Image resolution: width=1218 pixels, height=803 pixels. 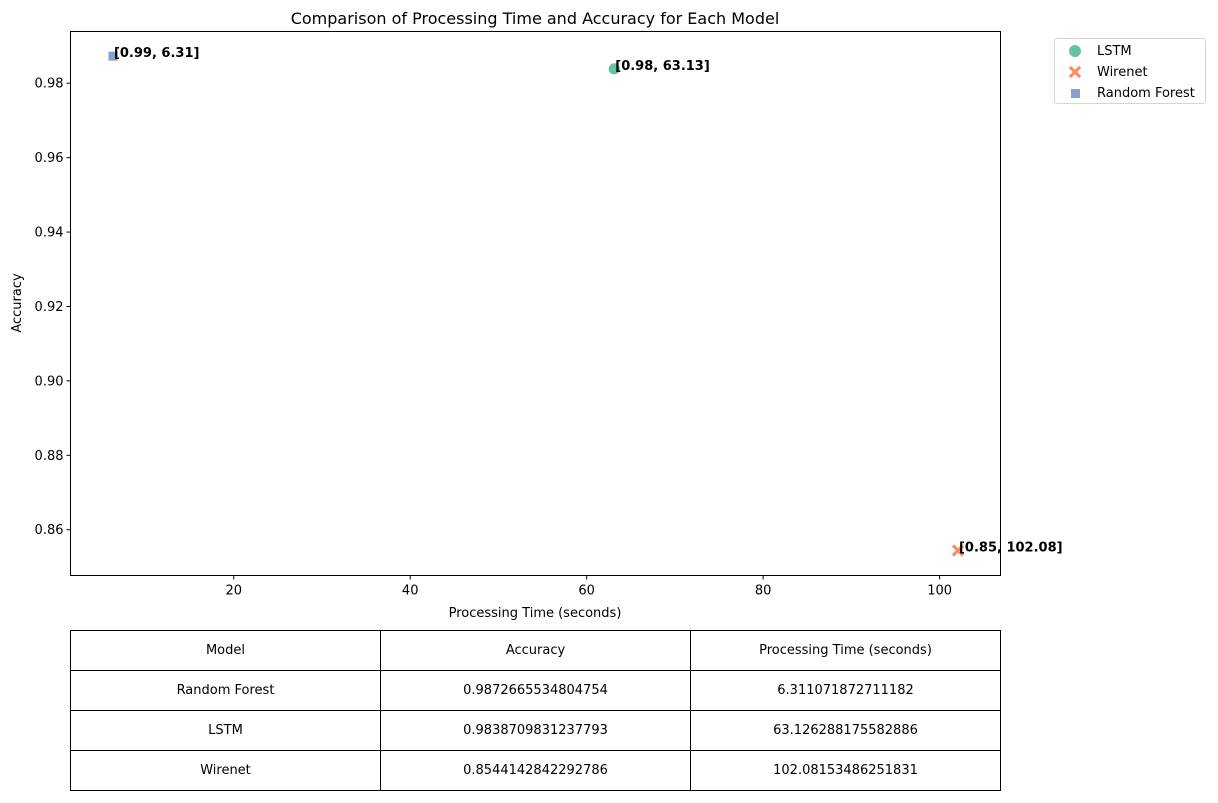 I want to click on table-header-cell: Model, so click(x=225, y=650).